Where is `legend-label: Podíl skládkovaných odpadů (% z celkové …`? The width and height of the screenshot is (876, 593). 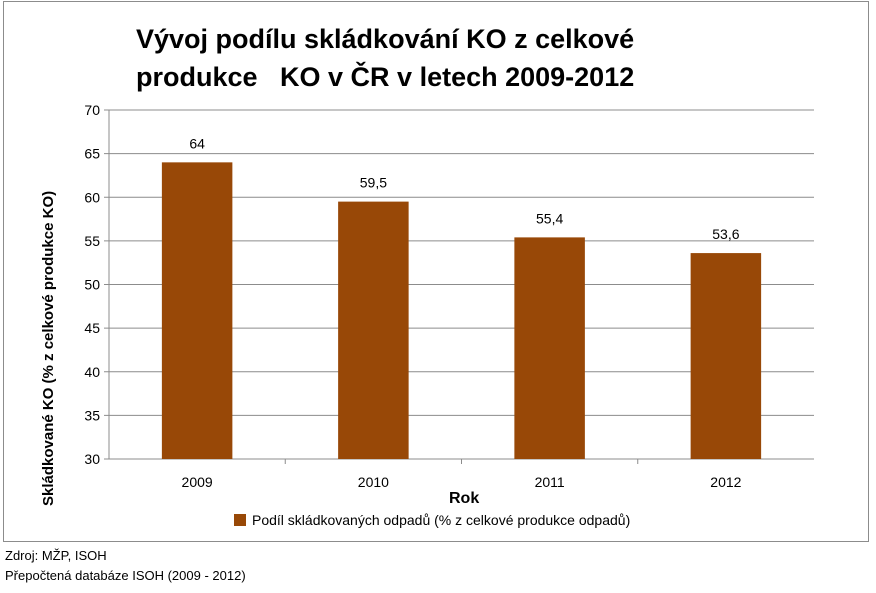 legend-label: Podíl skládkovaných odpadů (% z celkové … is located at coordinates (441, 520).